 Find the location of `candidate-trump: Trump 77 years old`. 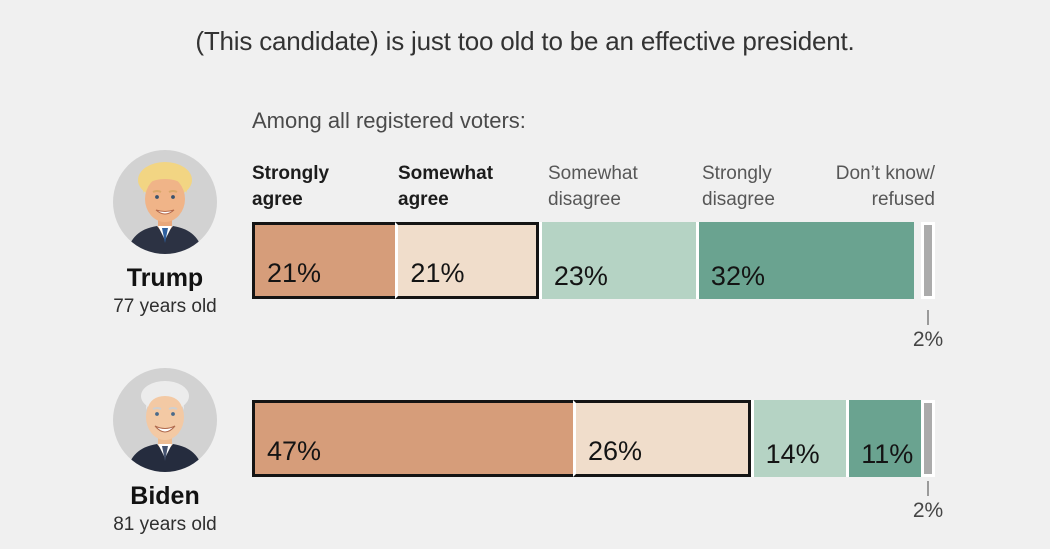

candidate-trump: Trump 77 years old is located at coordinates (165, 234).